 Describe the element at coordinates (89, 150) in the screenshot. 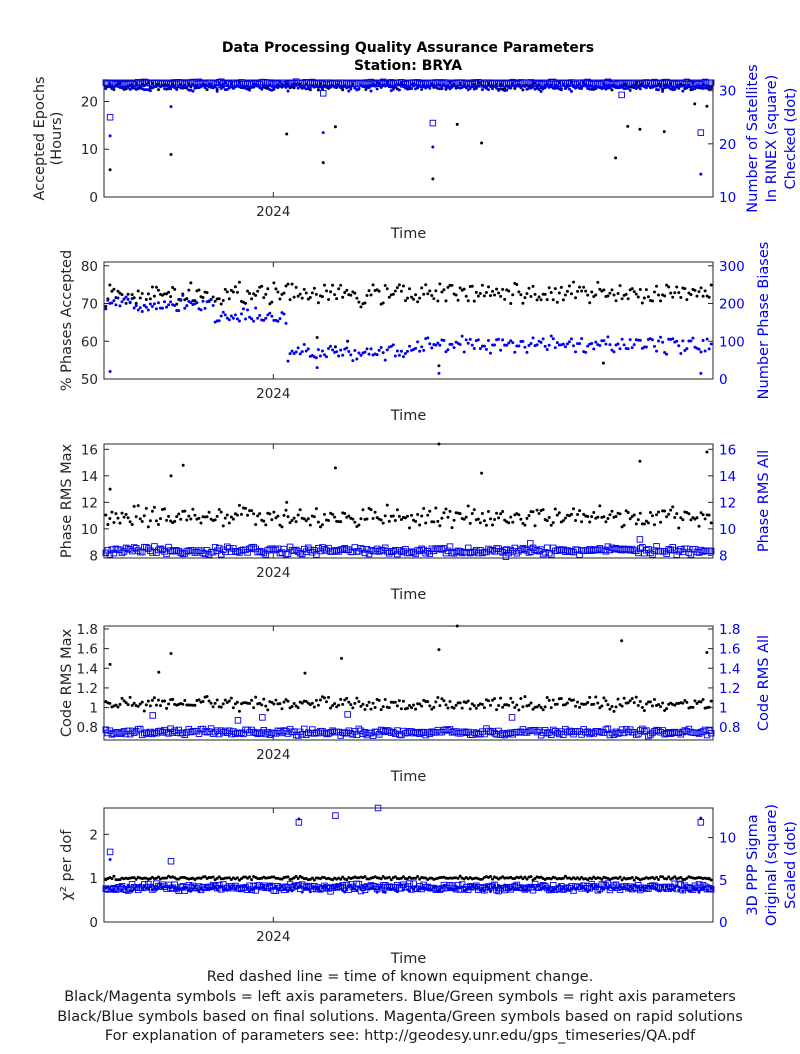

I see `left-tick-label: 10` at that location.